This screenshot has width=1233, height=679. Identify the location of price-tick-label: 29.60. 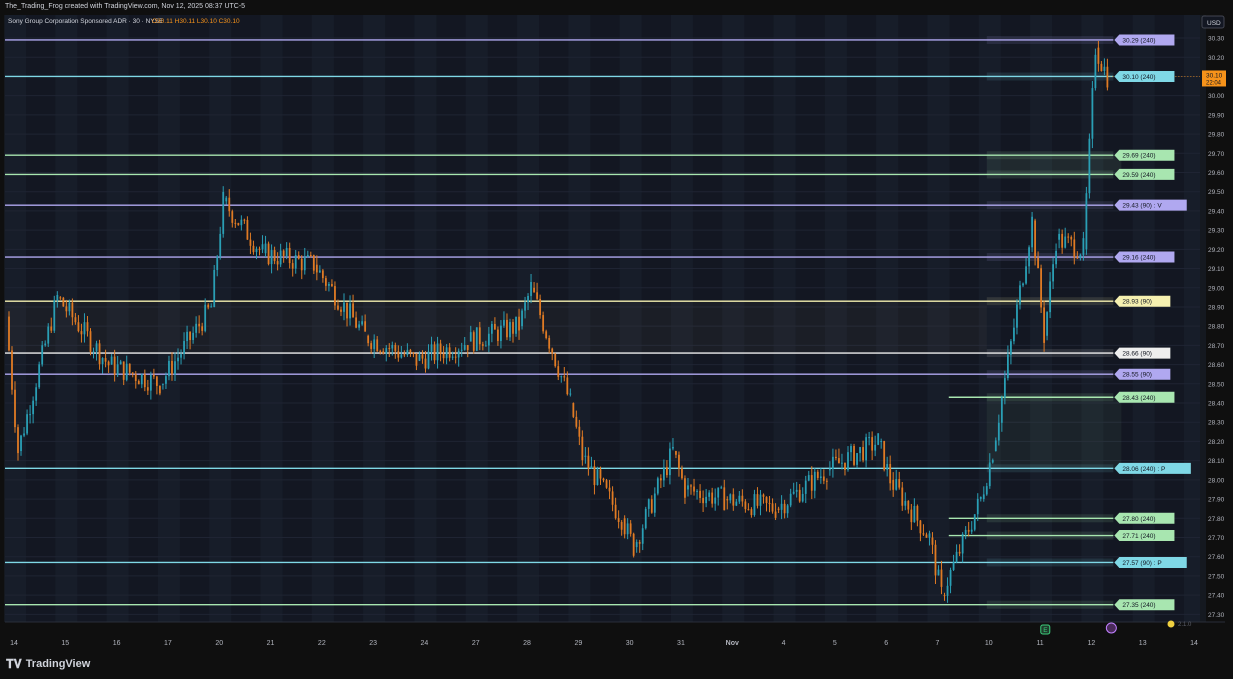
(1216, 173).